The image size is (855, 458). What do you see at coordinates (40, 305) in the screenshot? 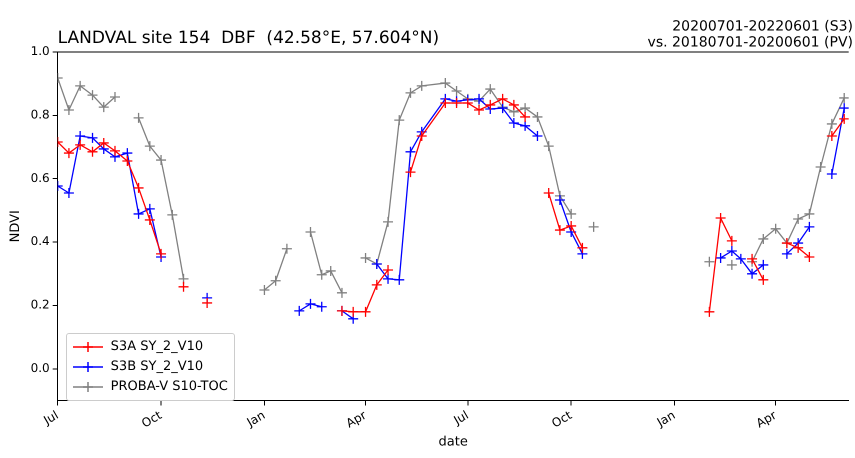
I see `y-tick-label: 0.2` at bounding box center [40, 305].